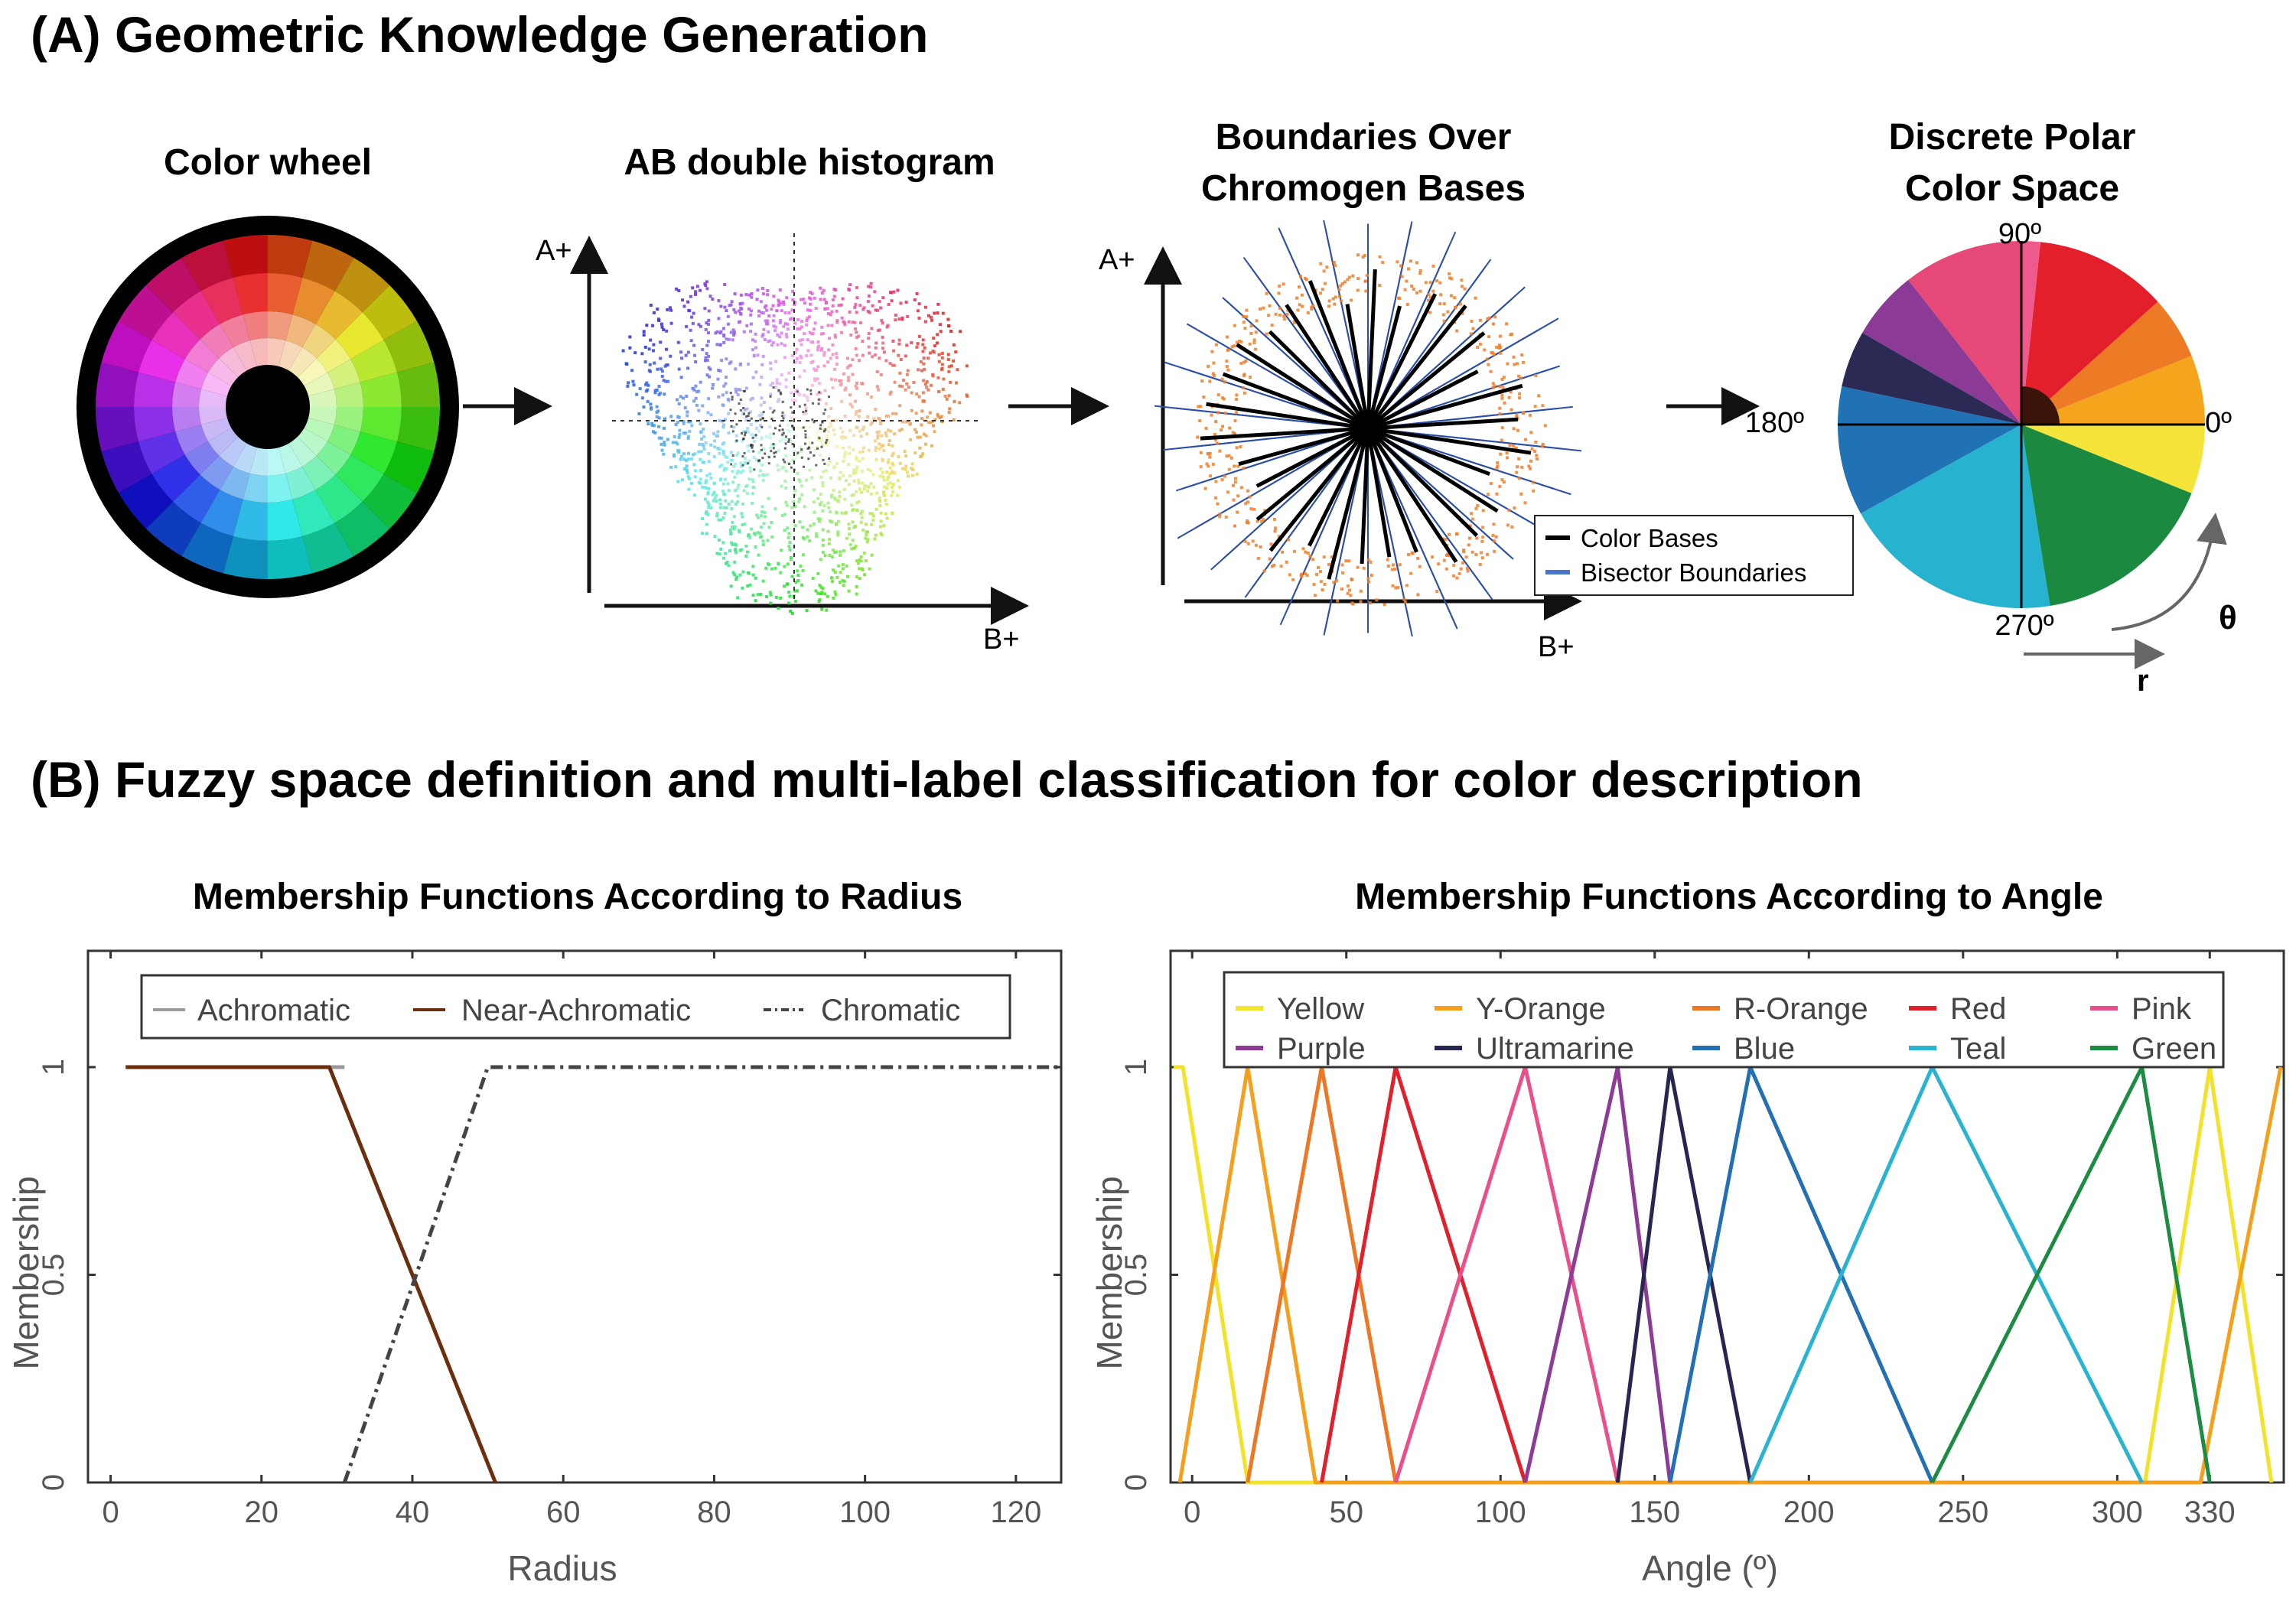  What do you see at coordinates (2012, 188) in the screenshot?
I see `polar-title-line2: Color Space` at bounding box center [2012, 188].